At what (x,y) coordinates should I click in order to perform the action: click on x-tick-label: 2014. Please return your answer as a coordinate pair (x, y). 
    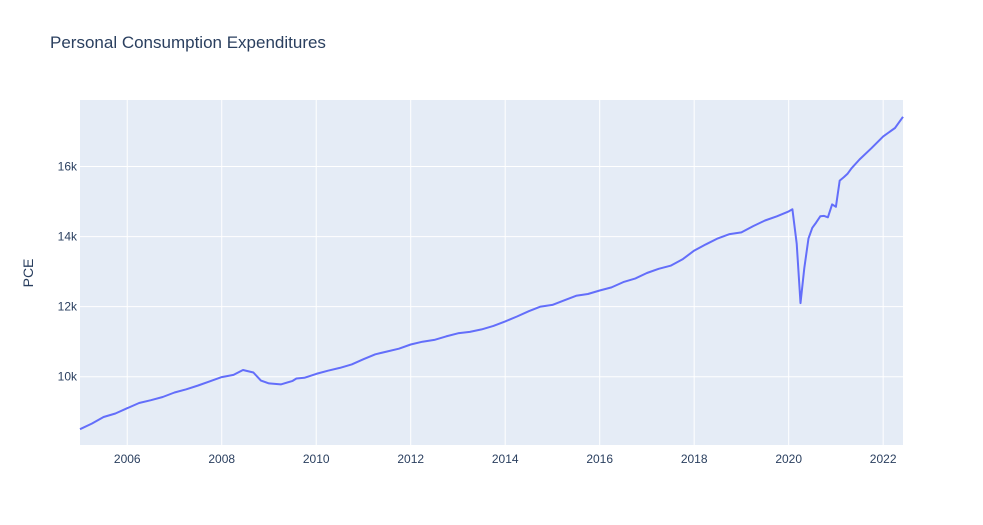
    Looking at the image, I should click on (505, 459).